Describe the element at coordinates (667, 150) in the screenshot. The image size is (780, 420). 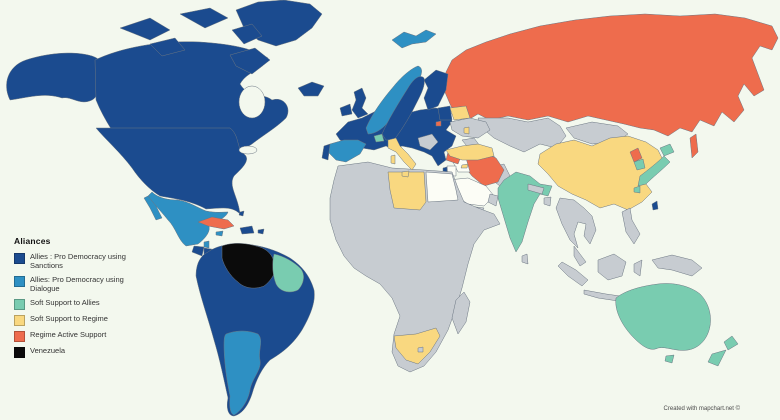
I see `island-hokkaido` at that location.